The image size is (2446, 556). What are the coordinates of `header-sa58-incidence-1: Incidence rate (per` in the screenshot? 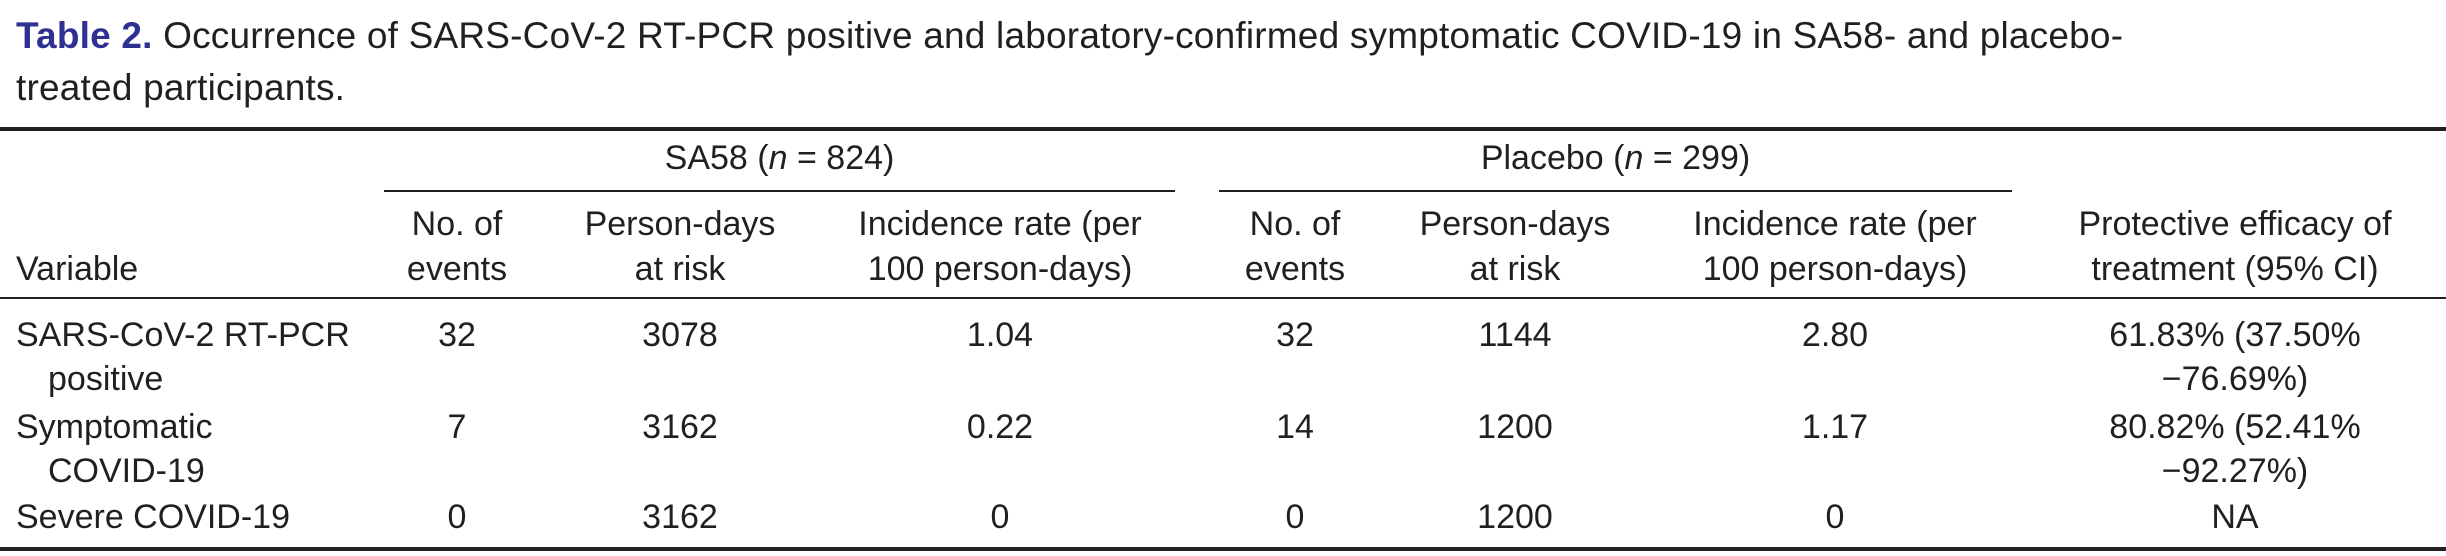 It's located at (1000, 224).